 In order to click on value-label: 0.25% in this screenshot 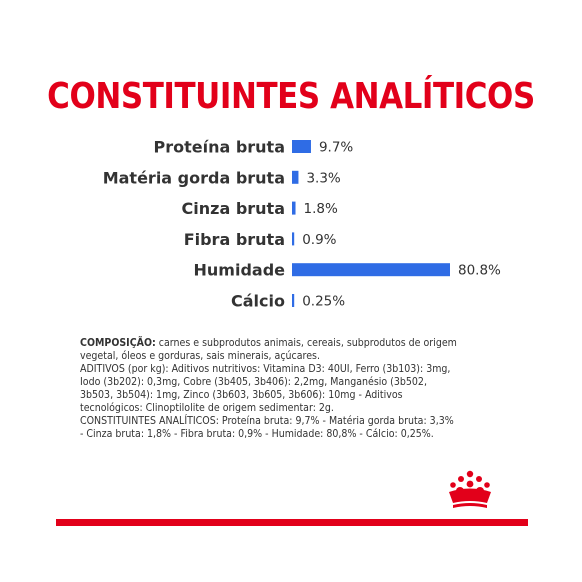, I will do `click(323, 302)`.